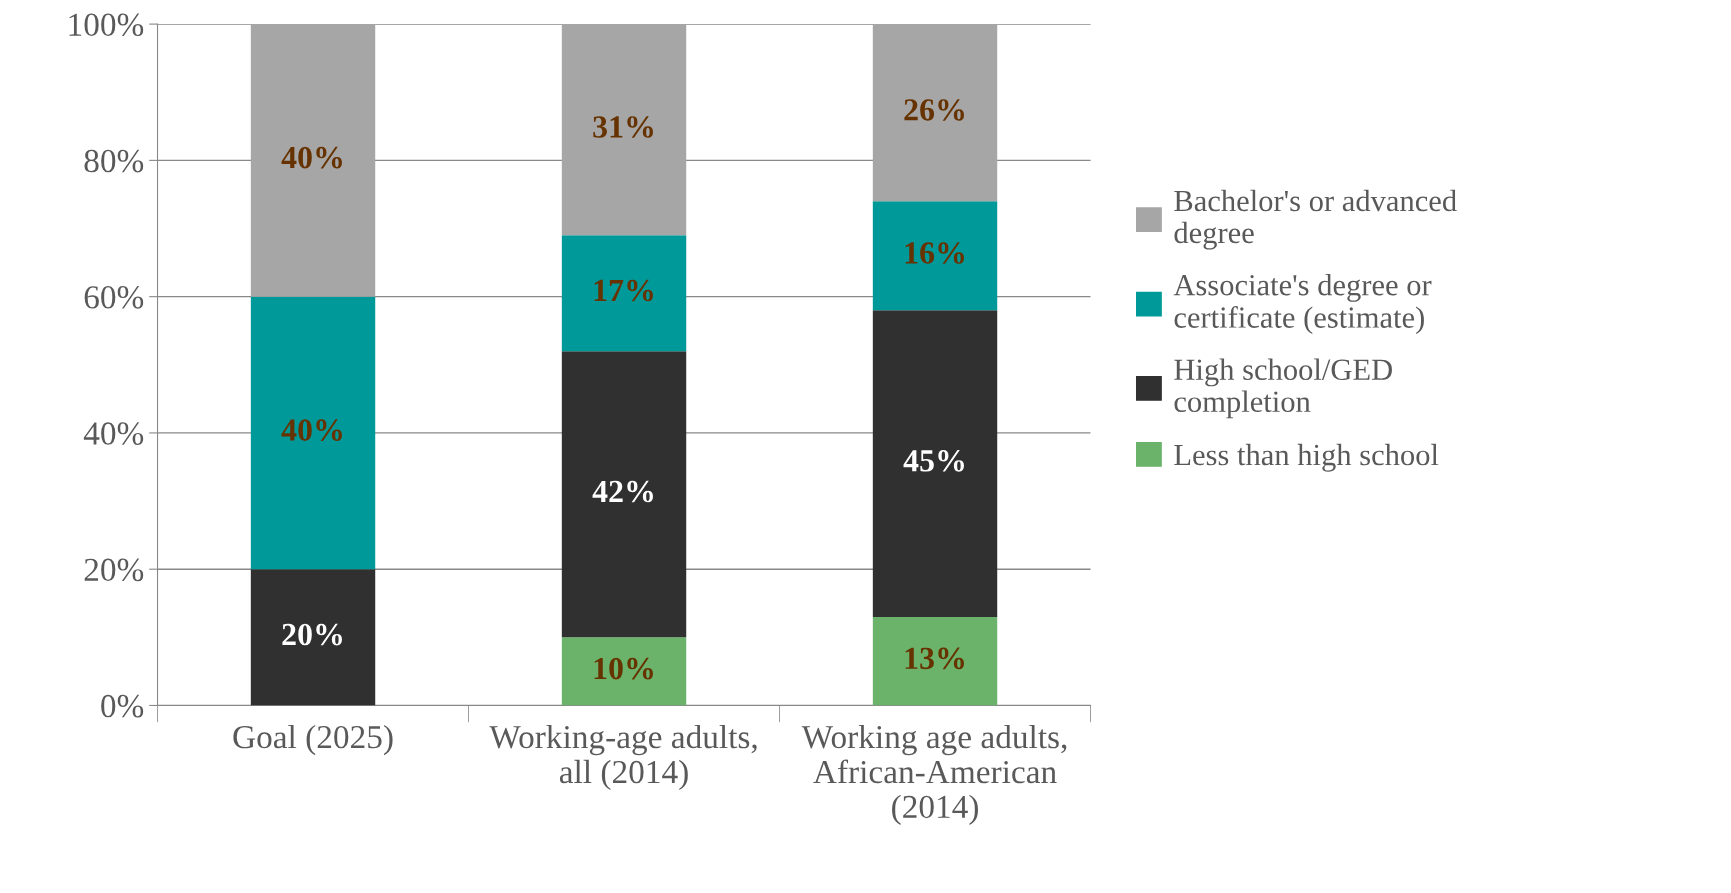 Image resolution: width=1731 pixels, height=893 pixels. What do you see at coordinates (114, 297) in the screenshot?
I see `y-tick-label: 60%` at bounding box center [114, 297].